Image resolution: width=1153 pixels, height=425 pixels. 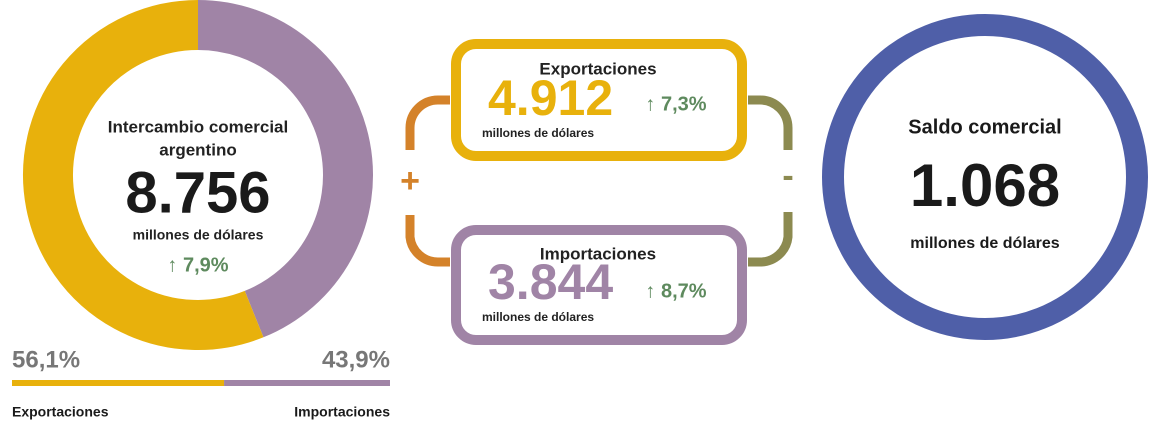 I want to click on legend-label: Exportaciones, so click(x=60, y=412).